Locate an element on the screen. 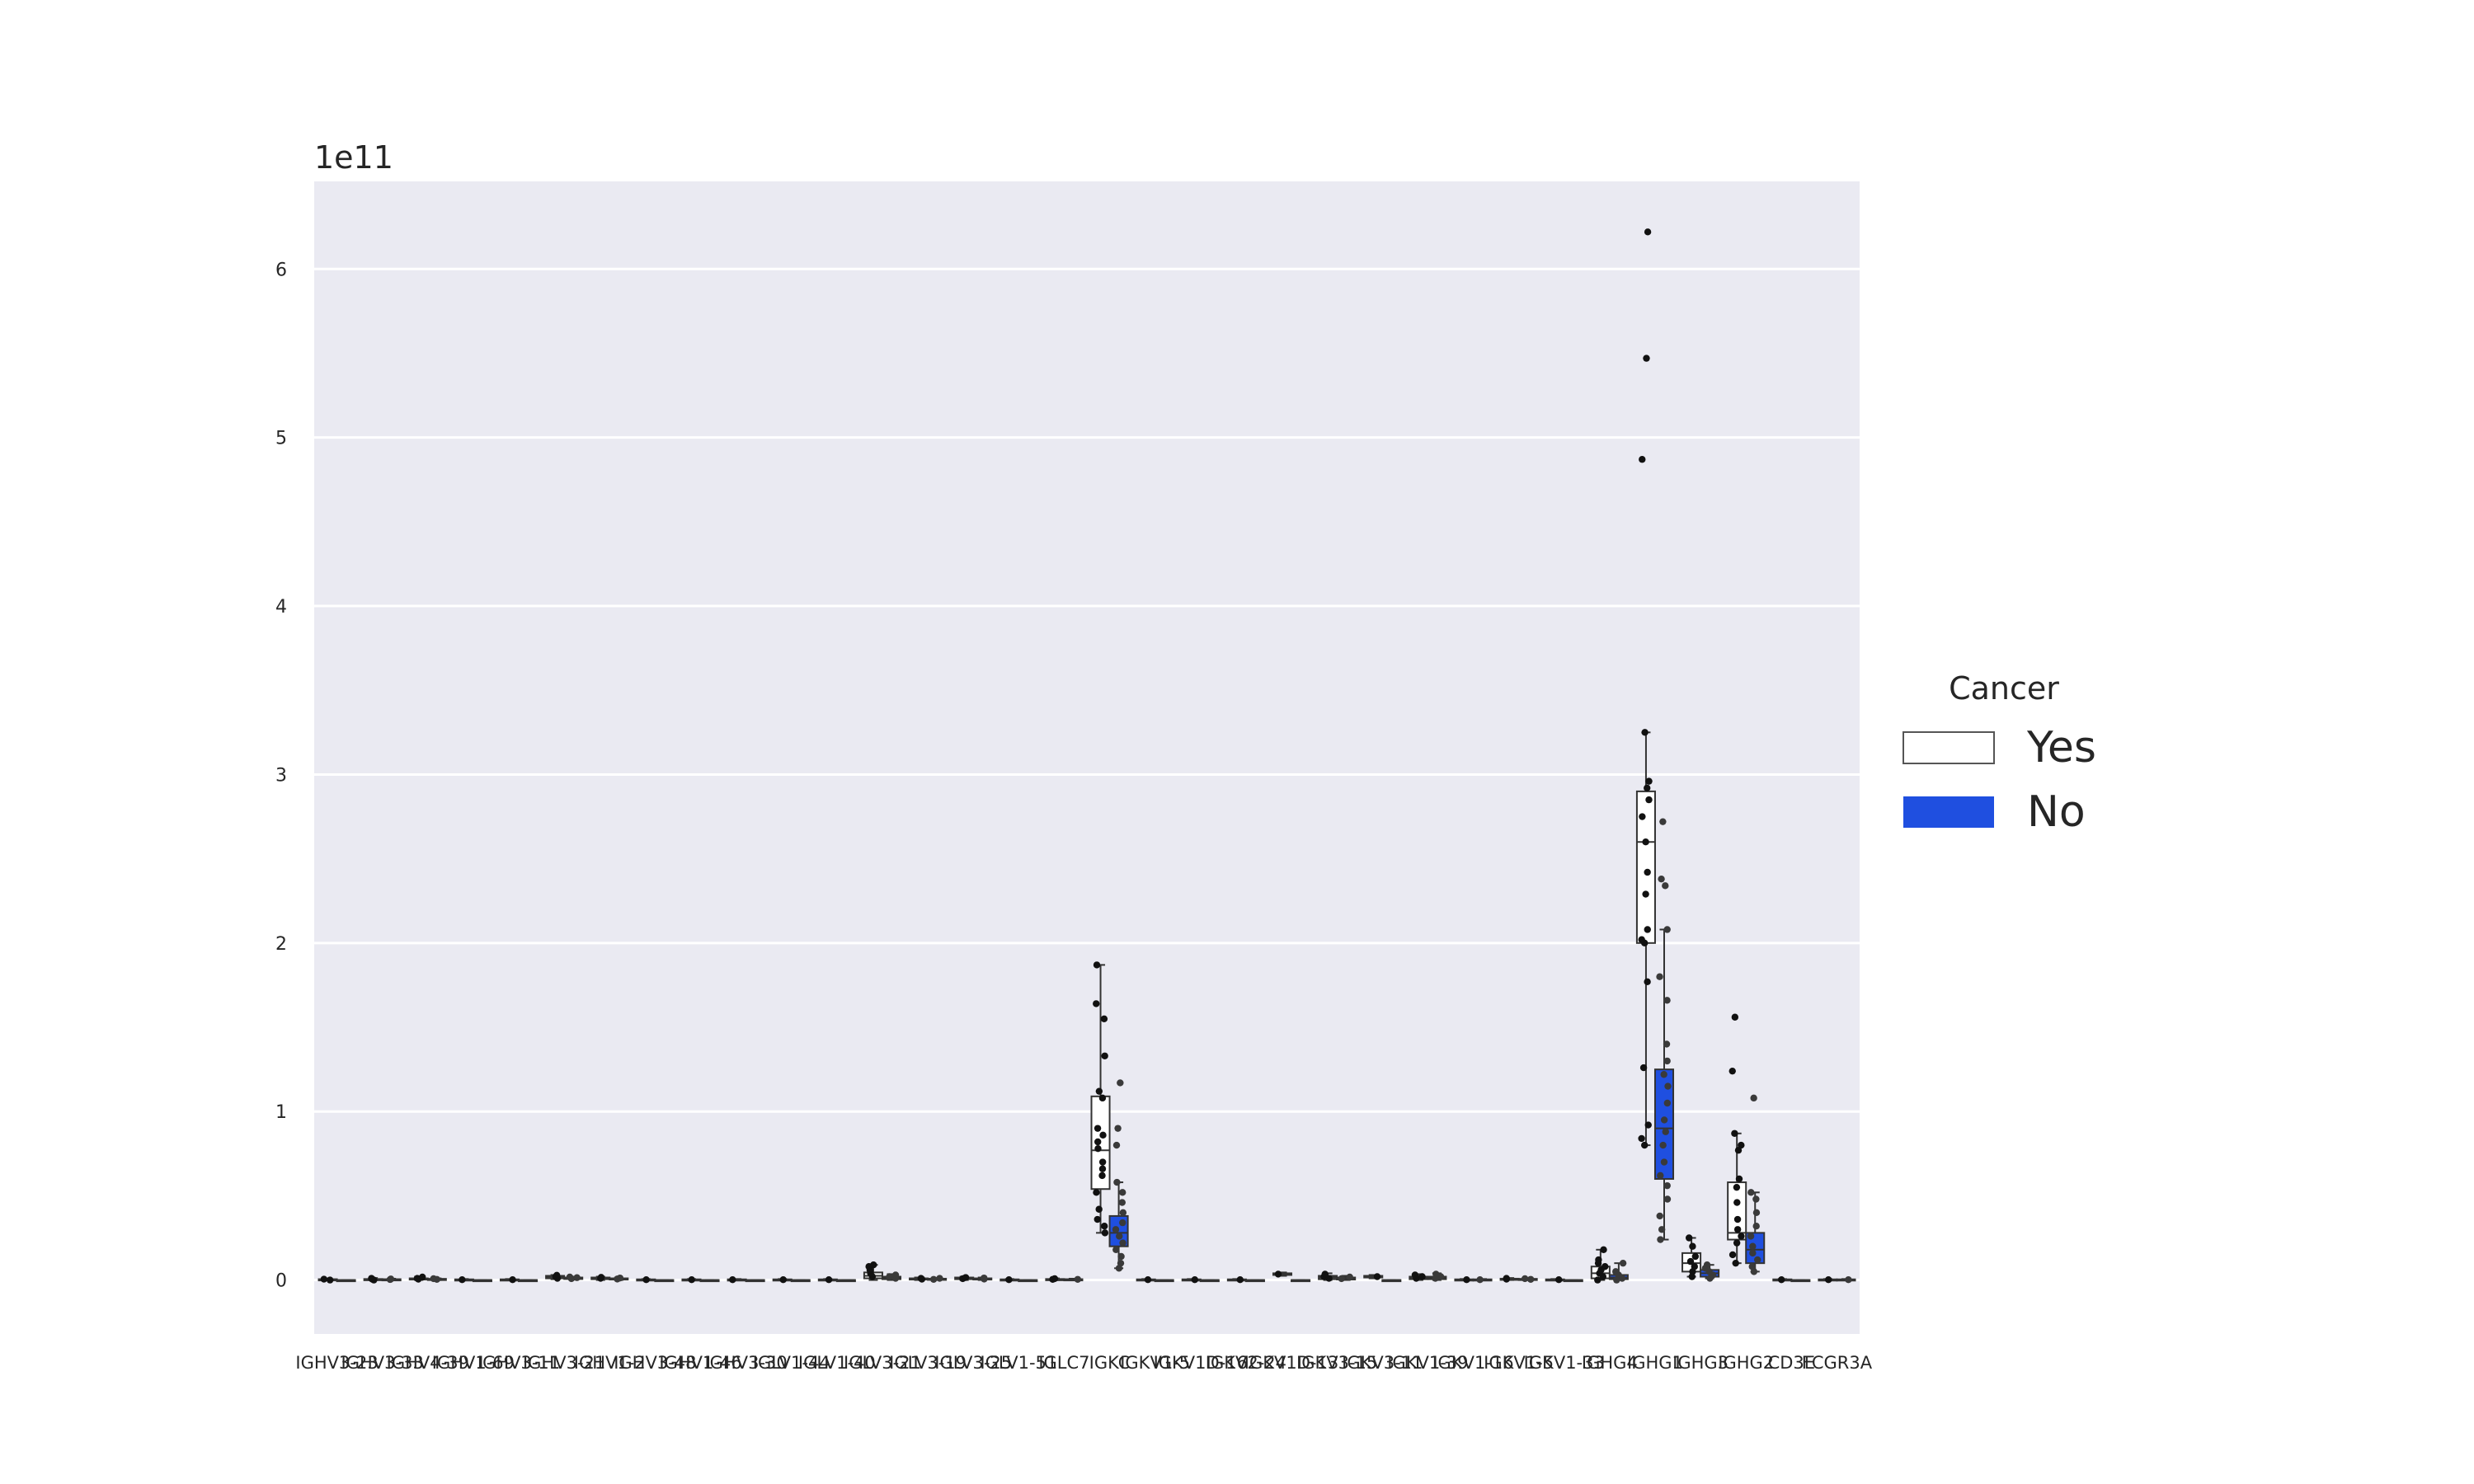  x-tick-label: IGKV1D-16 is located at coordinates (1201, 1363).